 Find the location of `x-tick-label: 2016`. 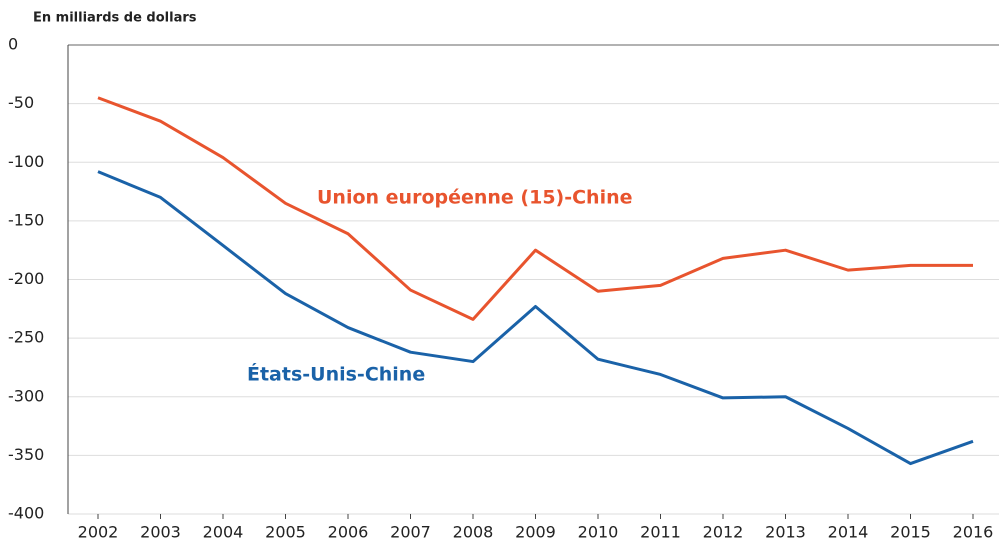

x-tick-label: 2016 is located at coordinates (973, 532).